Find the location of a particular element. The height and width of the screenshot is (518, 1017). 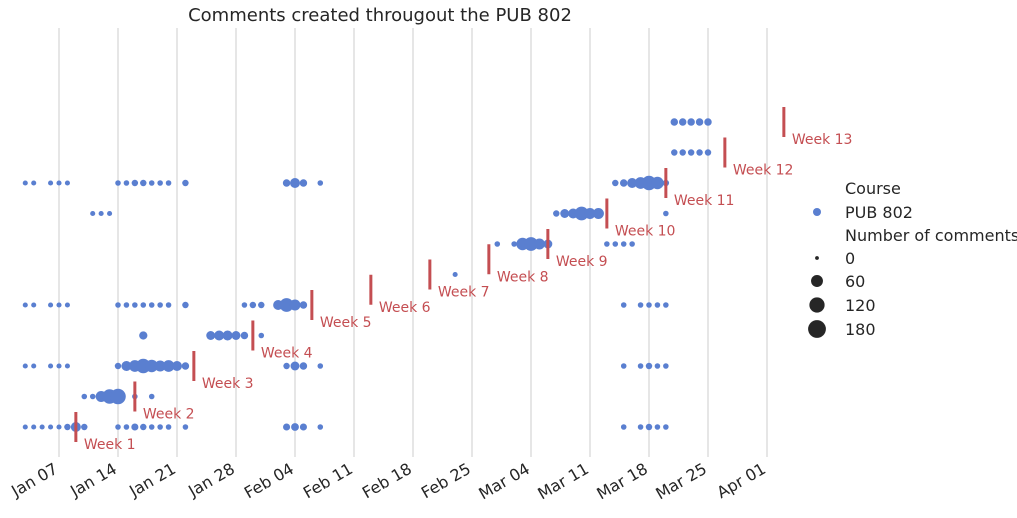

week-marker-label: Week 2 is located at coordinates (169, 415).